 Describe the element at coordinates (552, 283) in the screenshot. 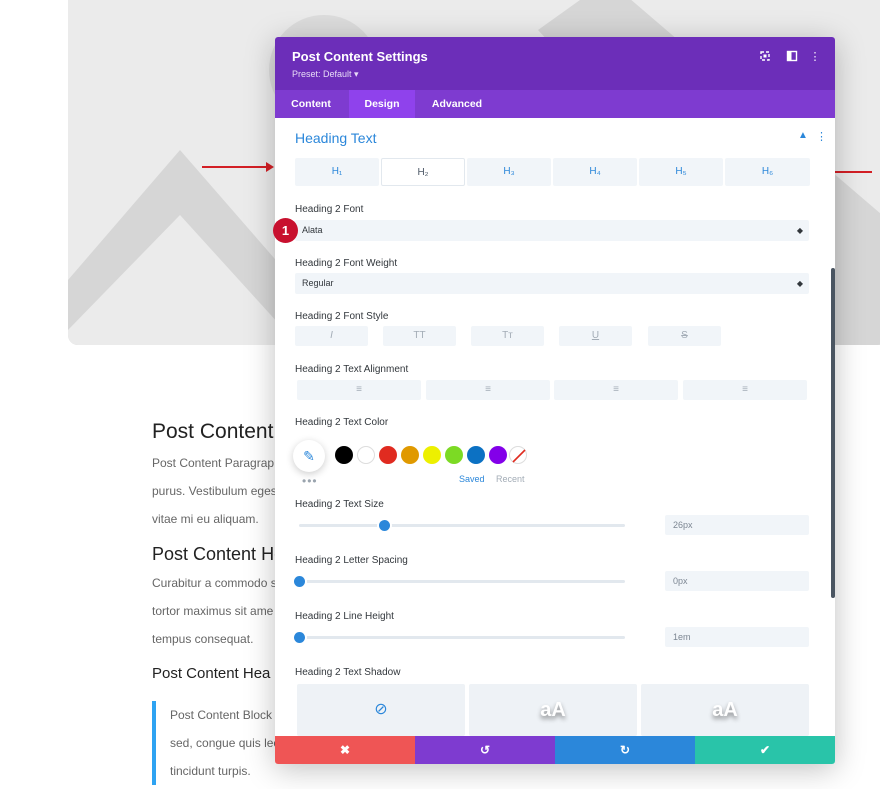

I see `font-weight-select: Regular ◆` at that location.